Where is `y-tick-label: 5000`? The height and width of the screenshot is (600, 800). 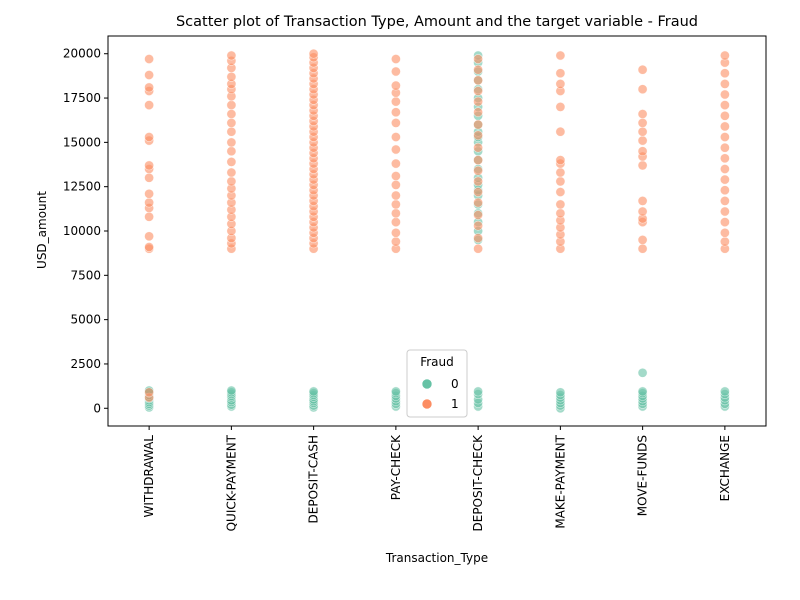 y-tick-label: 5000 is located at coordinates (85, 320).